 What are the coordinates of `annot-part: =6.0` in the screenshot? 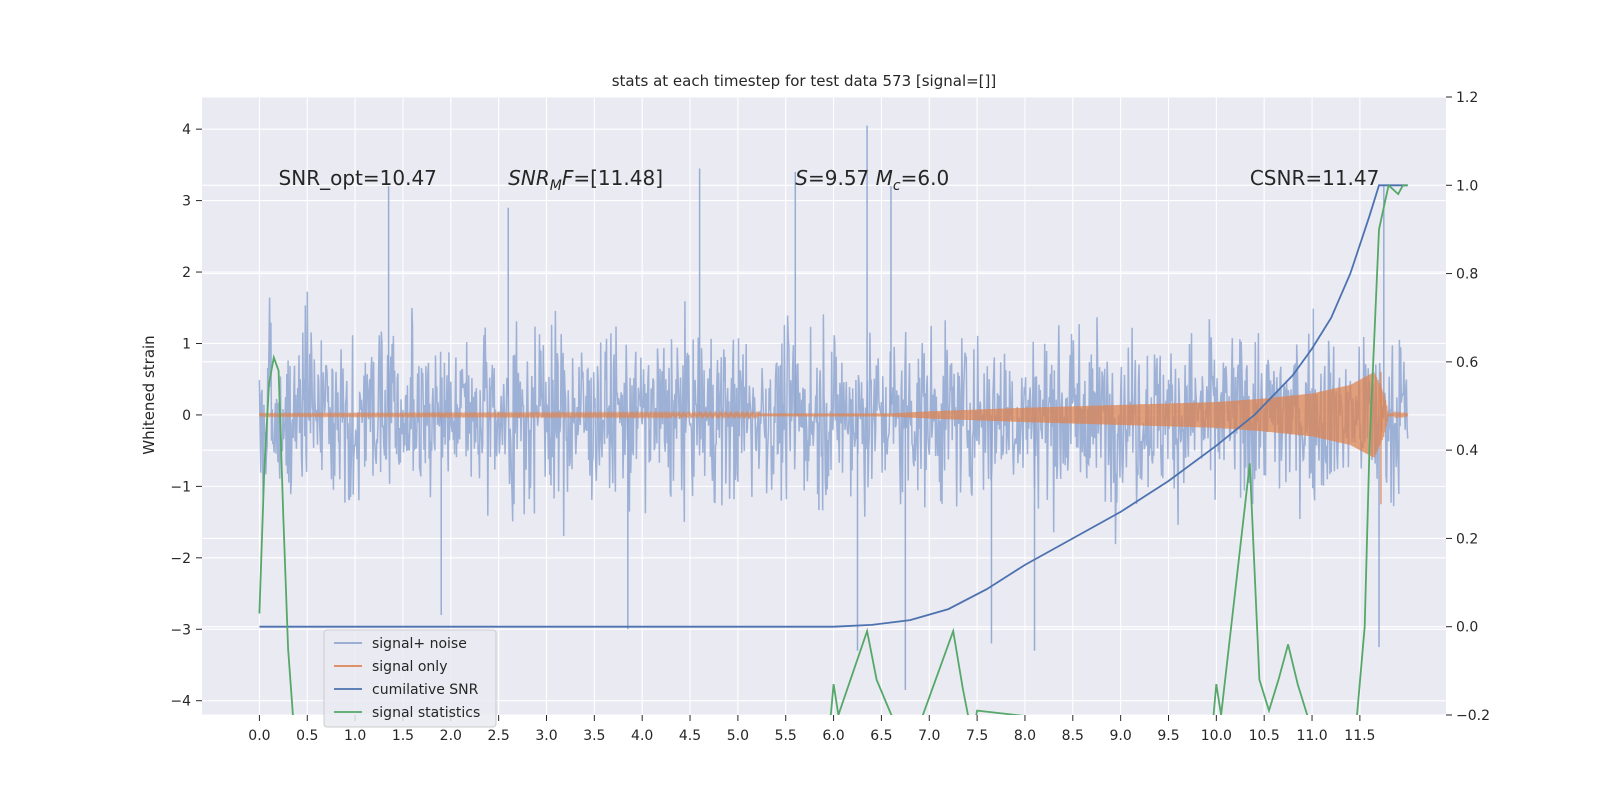 It's located at (925, 178).